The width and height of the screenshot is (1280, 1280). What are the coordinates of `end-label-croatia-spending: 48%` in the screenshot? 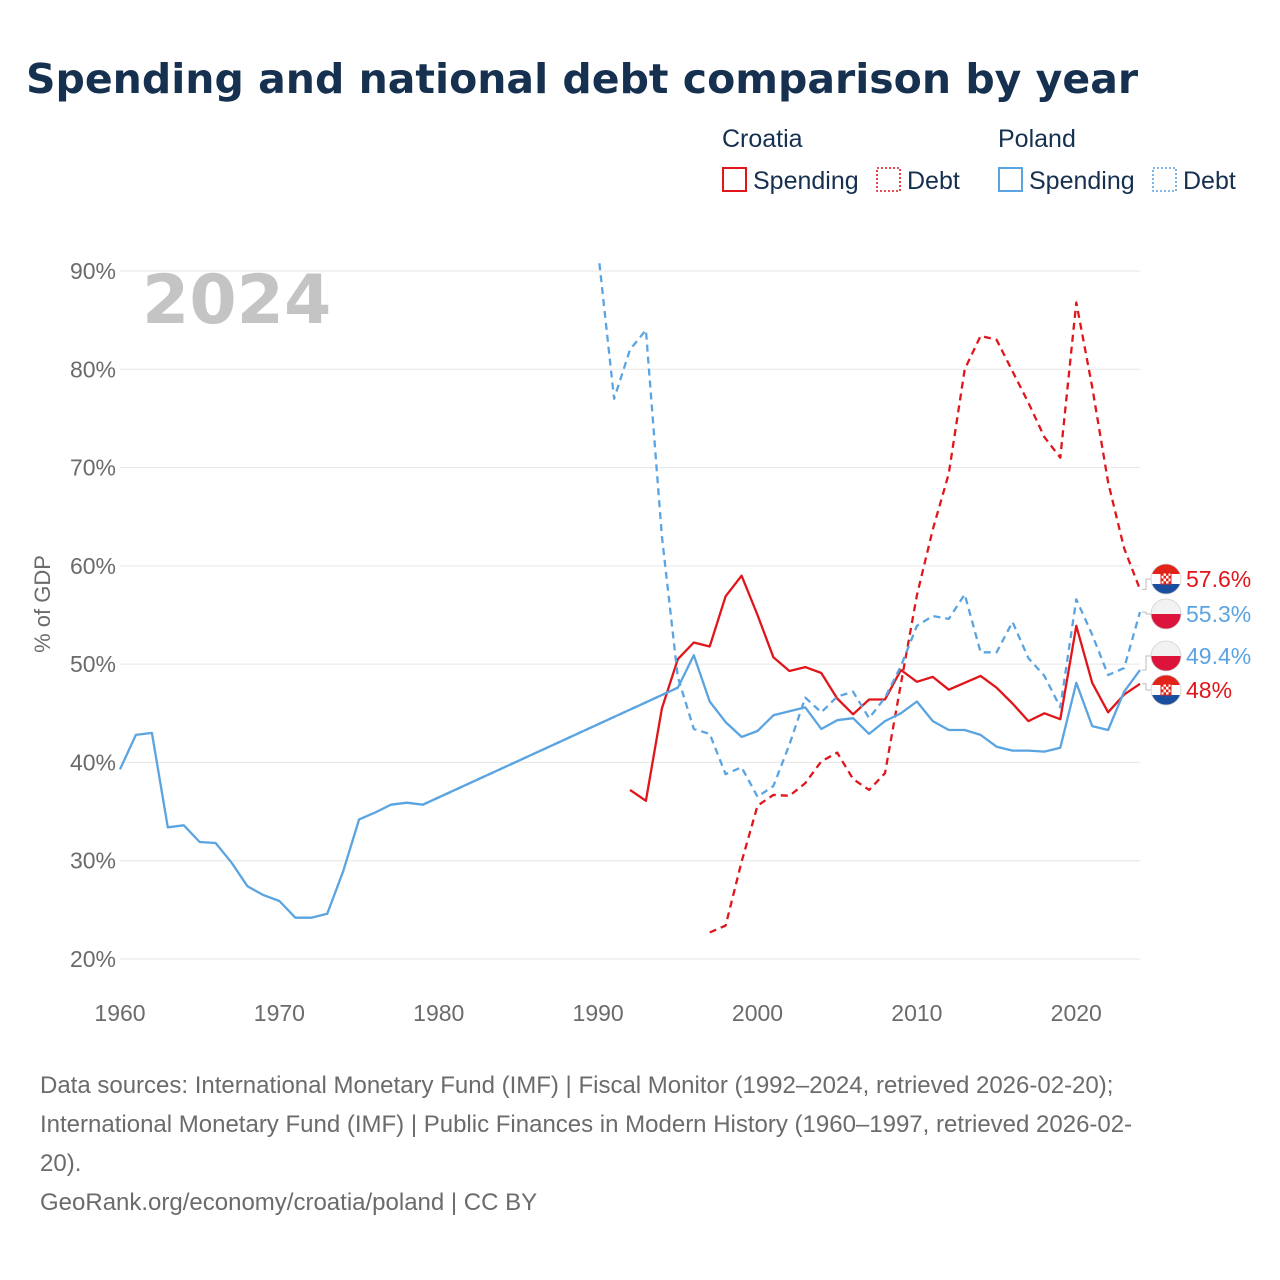 It's located at (1209, 690).